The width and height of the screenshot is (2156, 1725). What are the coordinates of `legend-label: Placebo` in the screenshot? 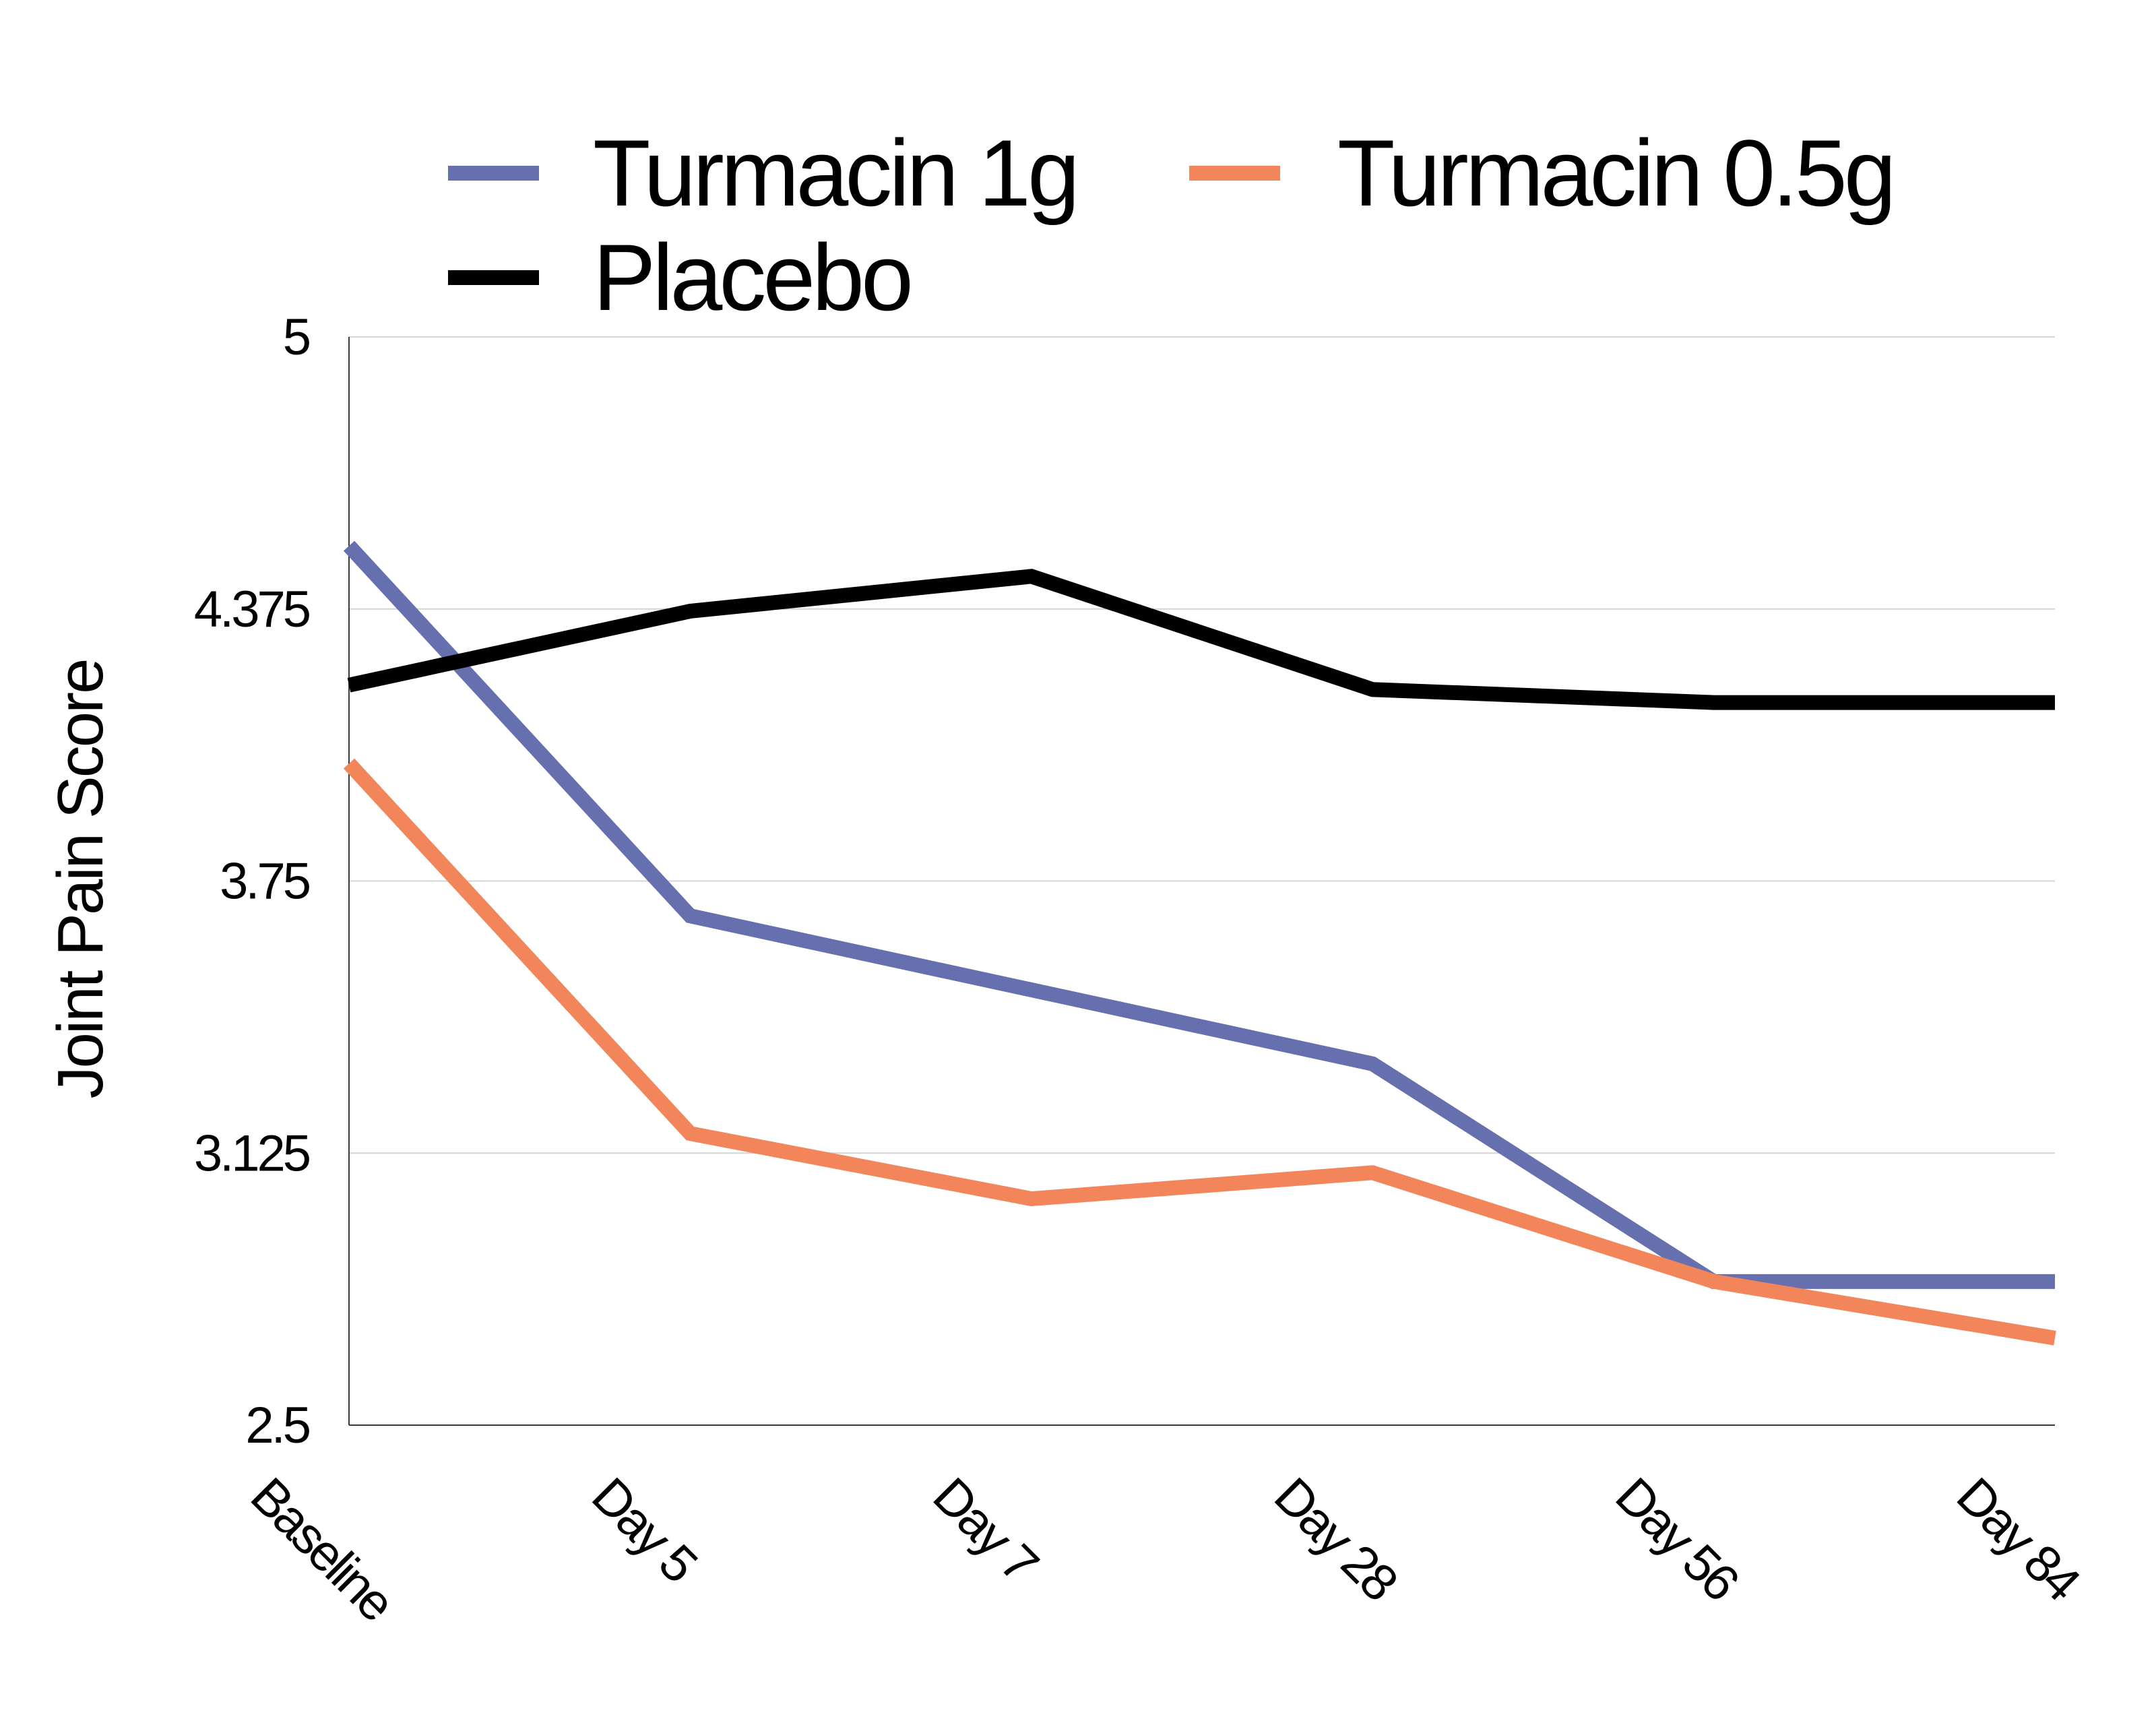 It's located at (751, 277).